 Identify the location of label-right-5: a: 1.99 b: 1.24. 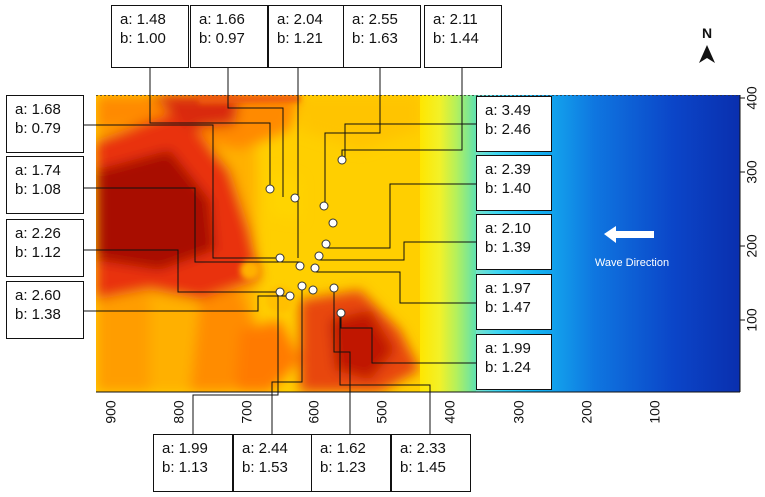
(514, 362).